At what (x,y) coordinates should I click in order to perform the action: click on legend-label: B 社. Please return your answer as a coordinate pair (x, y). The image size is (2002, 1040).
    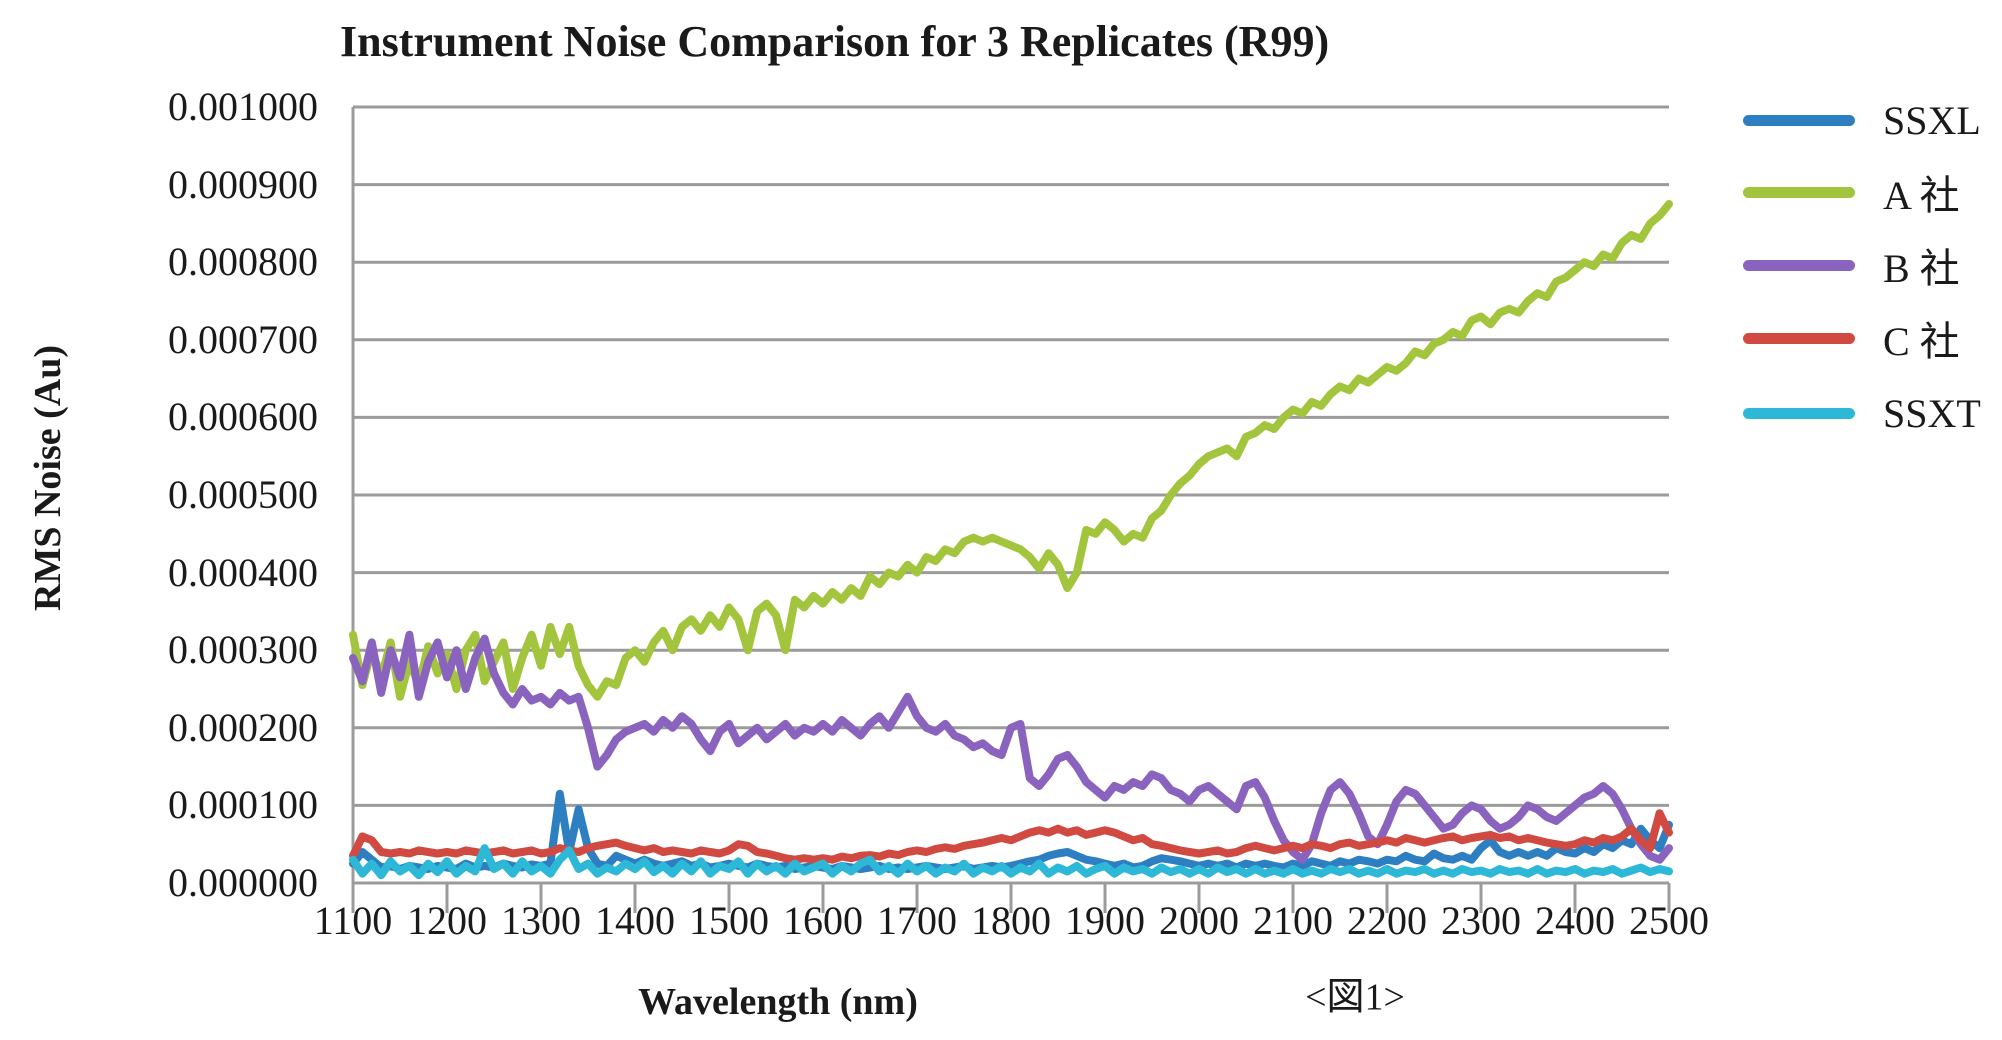
    Looking at the image, I should click on (1921, 268).